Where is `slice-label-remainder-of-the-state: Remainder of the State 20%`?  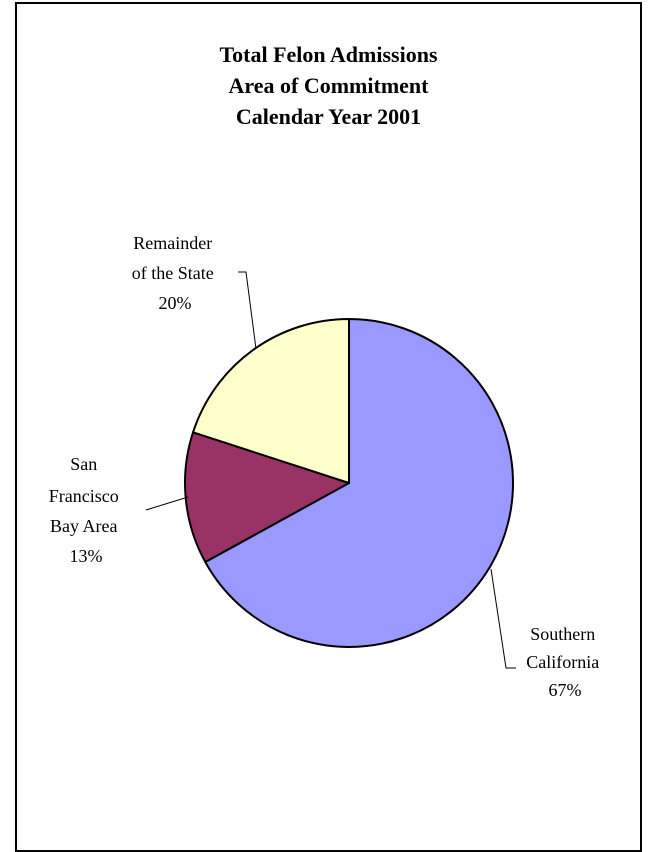 slice-label-remainder-of-the-state: Remainder of the State 20% is located at coordinates (175, 273).